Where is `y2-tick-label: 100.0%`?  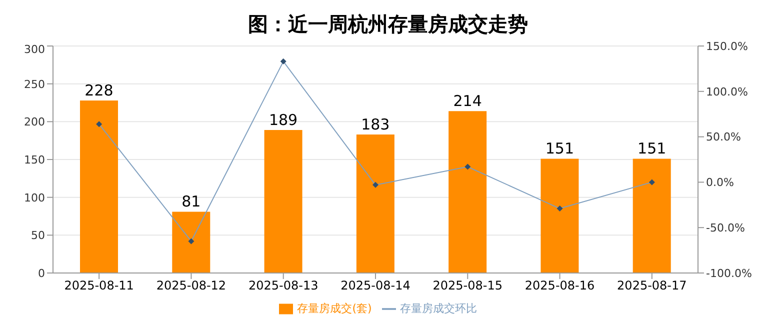 y2-tick-label: 100.0% is located at coordinates (727, 91).